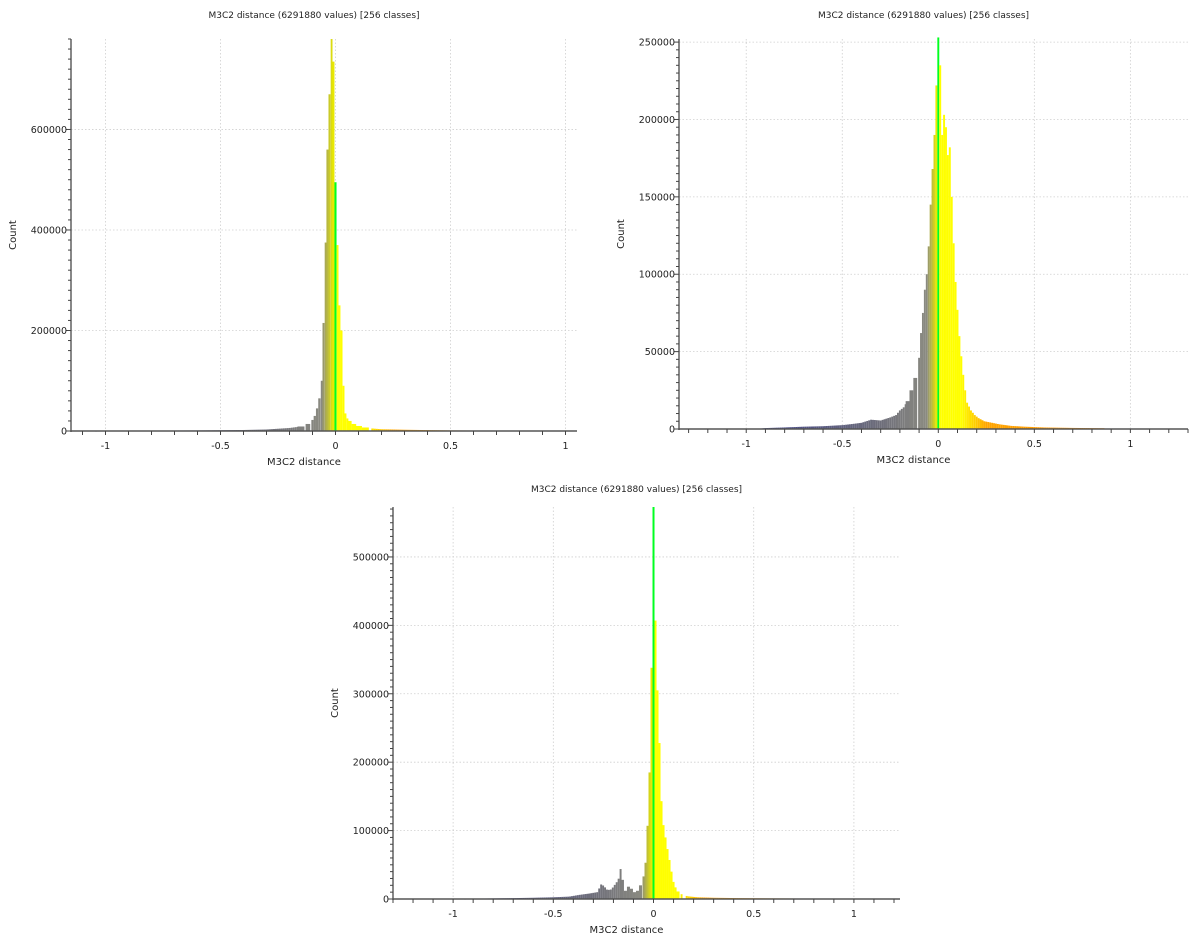  Describe the element at coordinates (657, 197) in the screenshot. I see `y-tick-label: 150000` at that location.